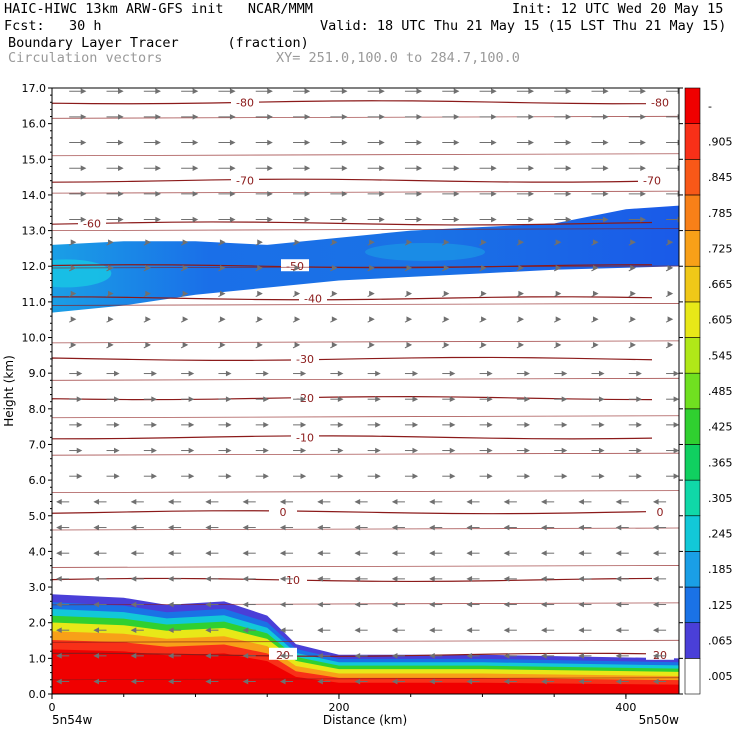 This screenshot has height=740, width=740. What do you see at coordinates (305, 359) in the screenshot?
I see `isotherm-label: -30` at bounding box center [305, 359].